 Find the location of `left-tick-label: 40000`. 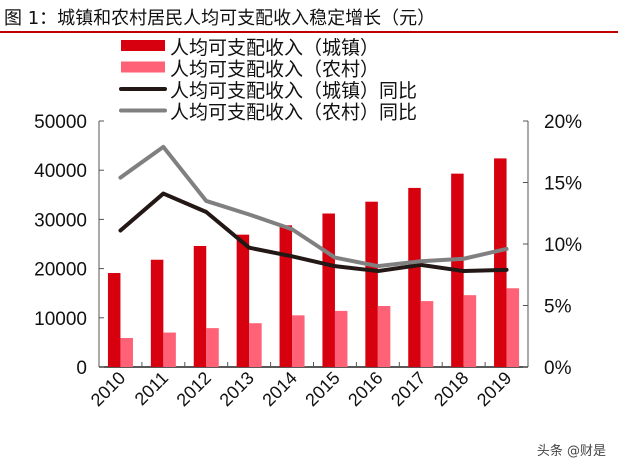

left-tick-label: 40000 is located at coordinates (60, 171).